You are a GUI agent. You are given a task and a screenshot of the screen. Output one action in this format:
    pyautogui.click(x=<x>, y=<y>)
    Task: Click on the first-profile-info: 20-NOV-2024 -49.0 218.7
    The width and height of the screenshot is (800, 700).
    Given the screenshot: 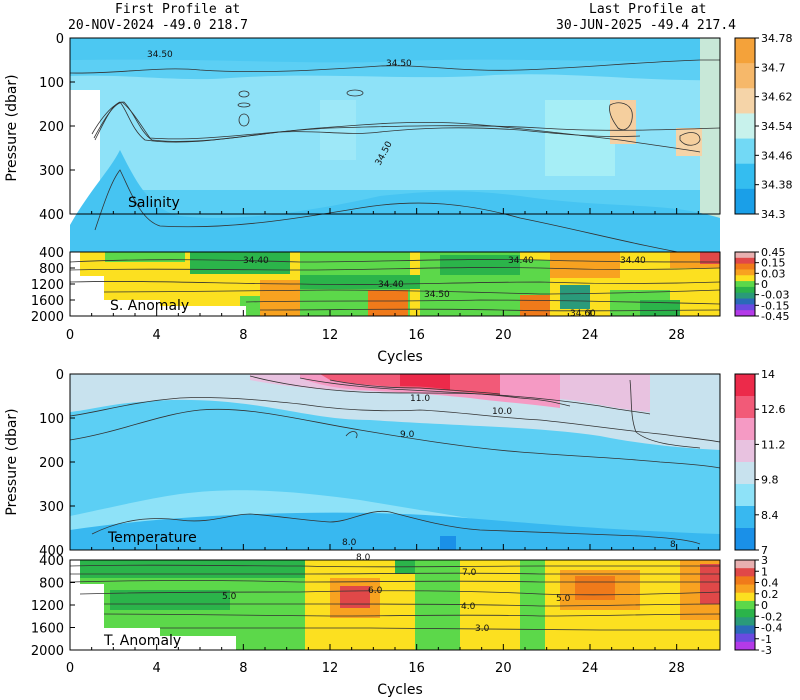 What is the action you would take?
    pyautogui.click(x=158, y=25)
    